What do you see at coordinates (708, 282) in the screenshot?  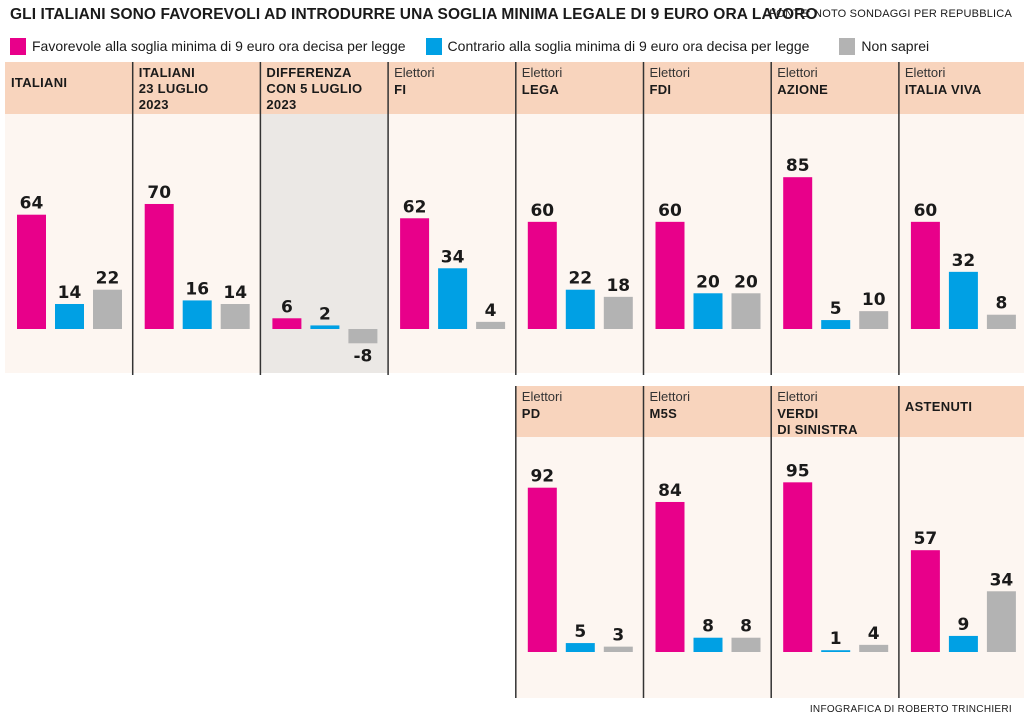 I see `value-label-contrario: 20` at bounding box center [708, 282].